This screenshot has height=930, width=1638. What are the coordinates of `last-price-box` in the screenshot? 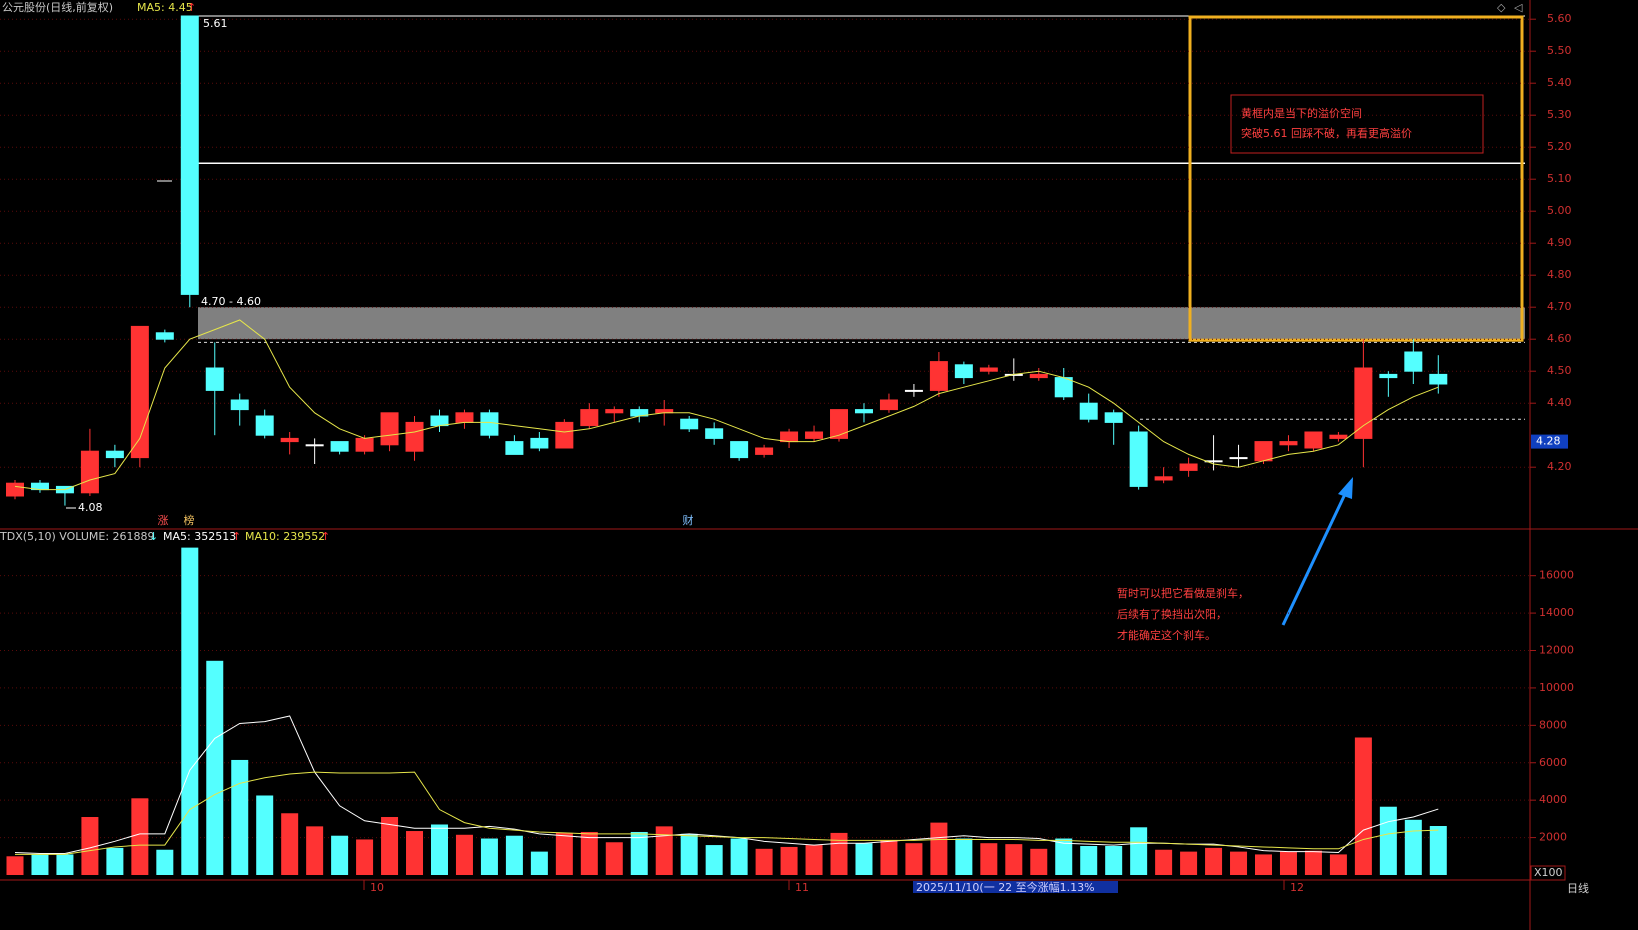 It's located at (1549, 441).